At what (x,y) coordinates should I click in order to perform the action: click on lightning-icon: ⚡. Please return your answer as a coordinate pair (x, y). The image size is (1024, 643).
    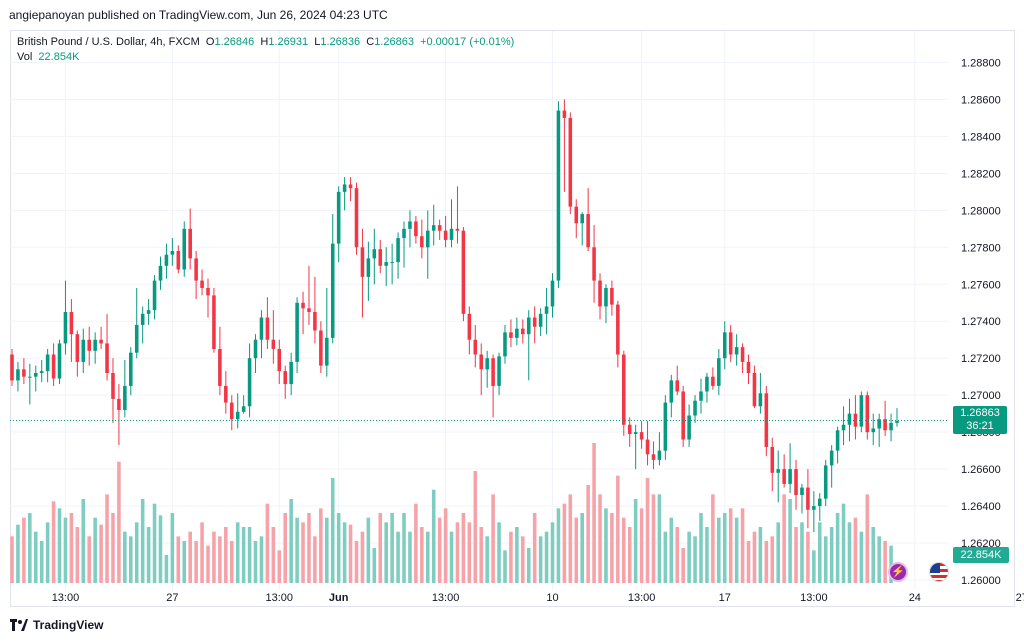
    Looking at the image, I should click on (898, 572).